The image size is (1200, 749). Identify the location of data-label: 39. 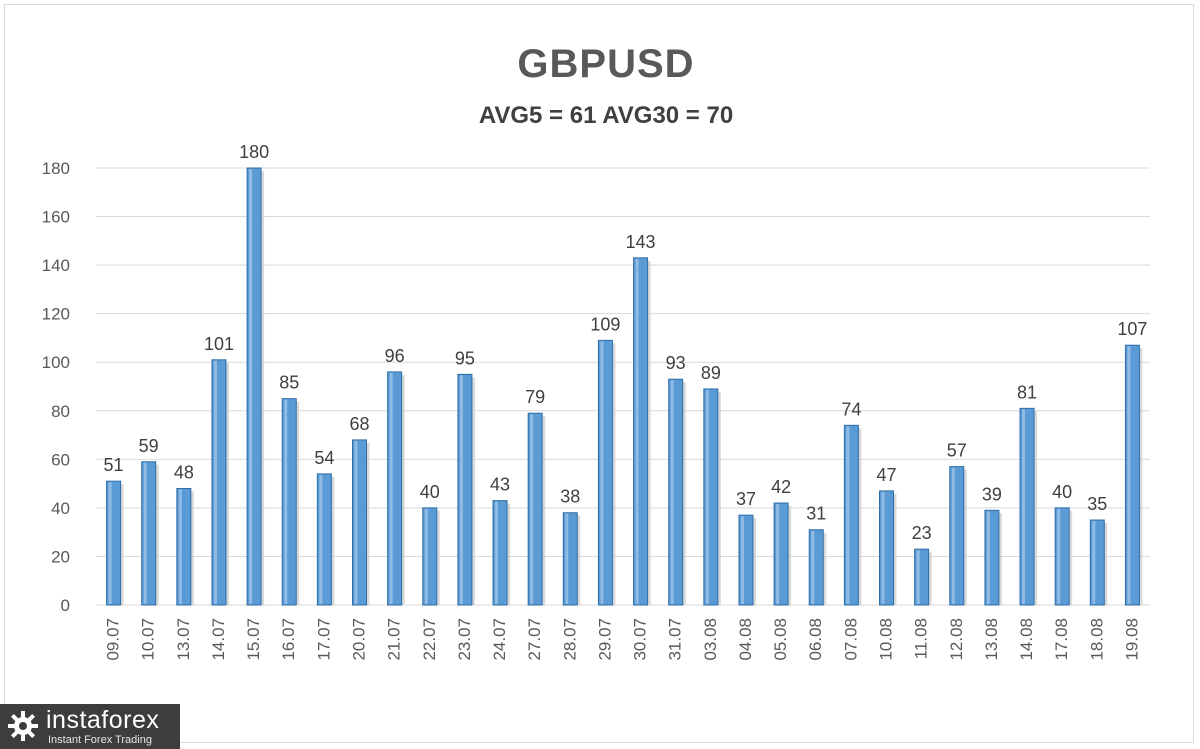
(992, 494).